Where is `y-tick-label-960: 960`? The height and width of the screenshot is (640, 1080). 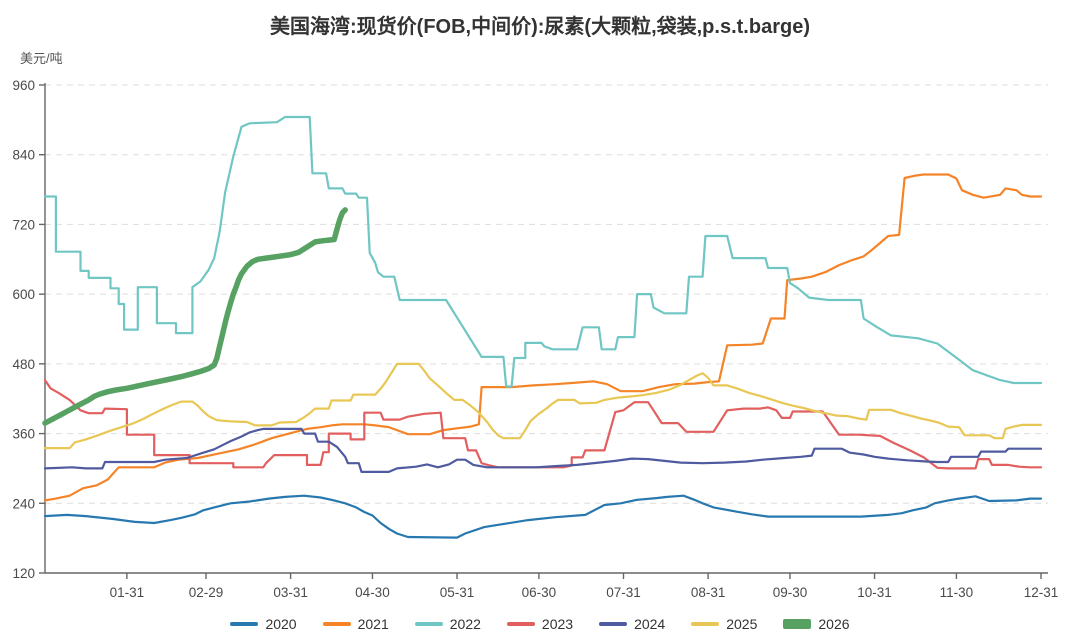 y-tick-label-960: 960 is located at coordinates (23, 85).